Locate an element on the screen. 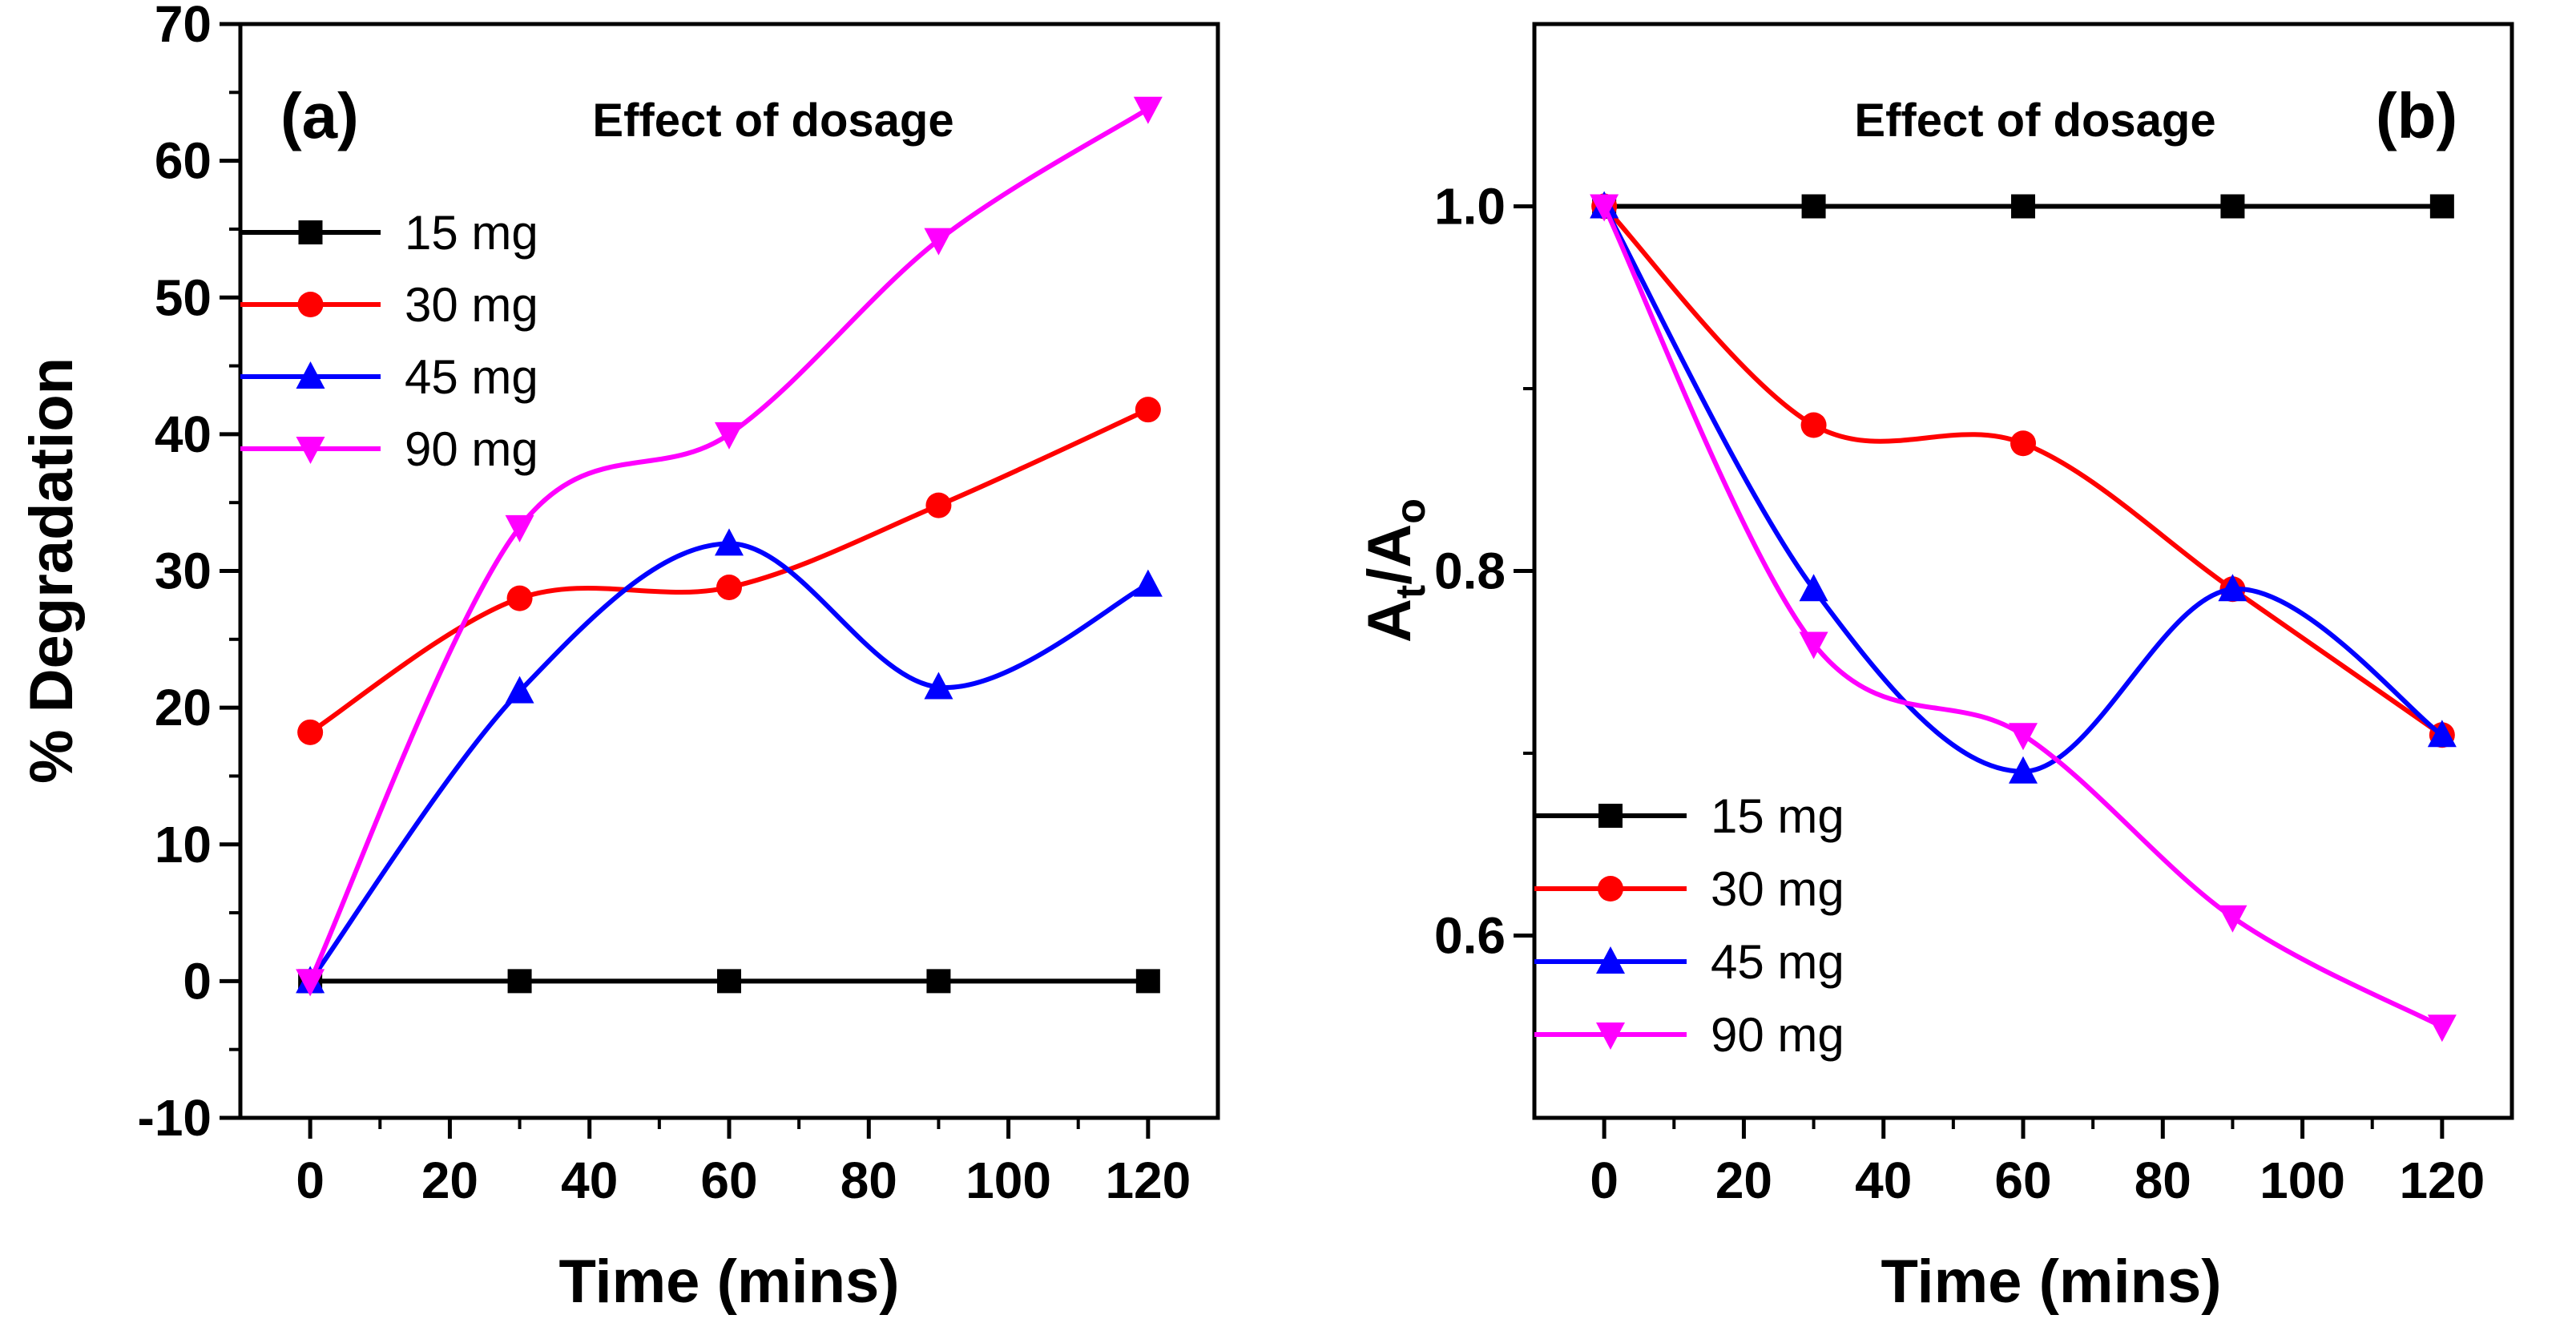  y-tick-label: 1.0 is located at coordinates (1470, 207).